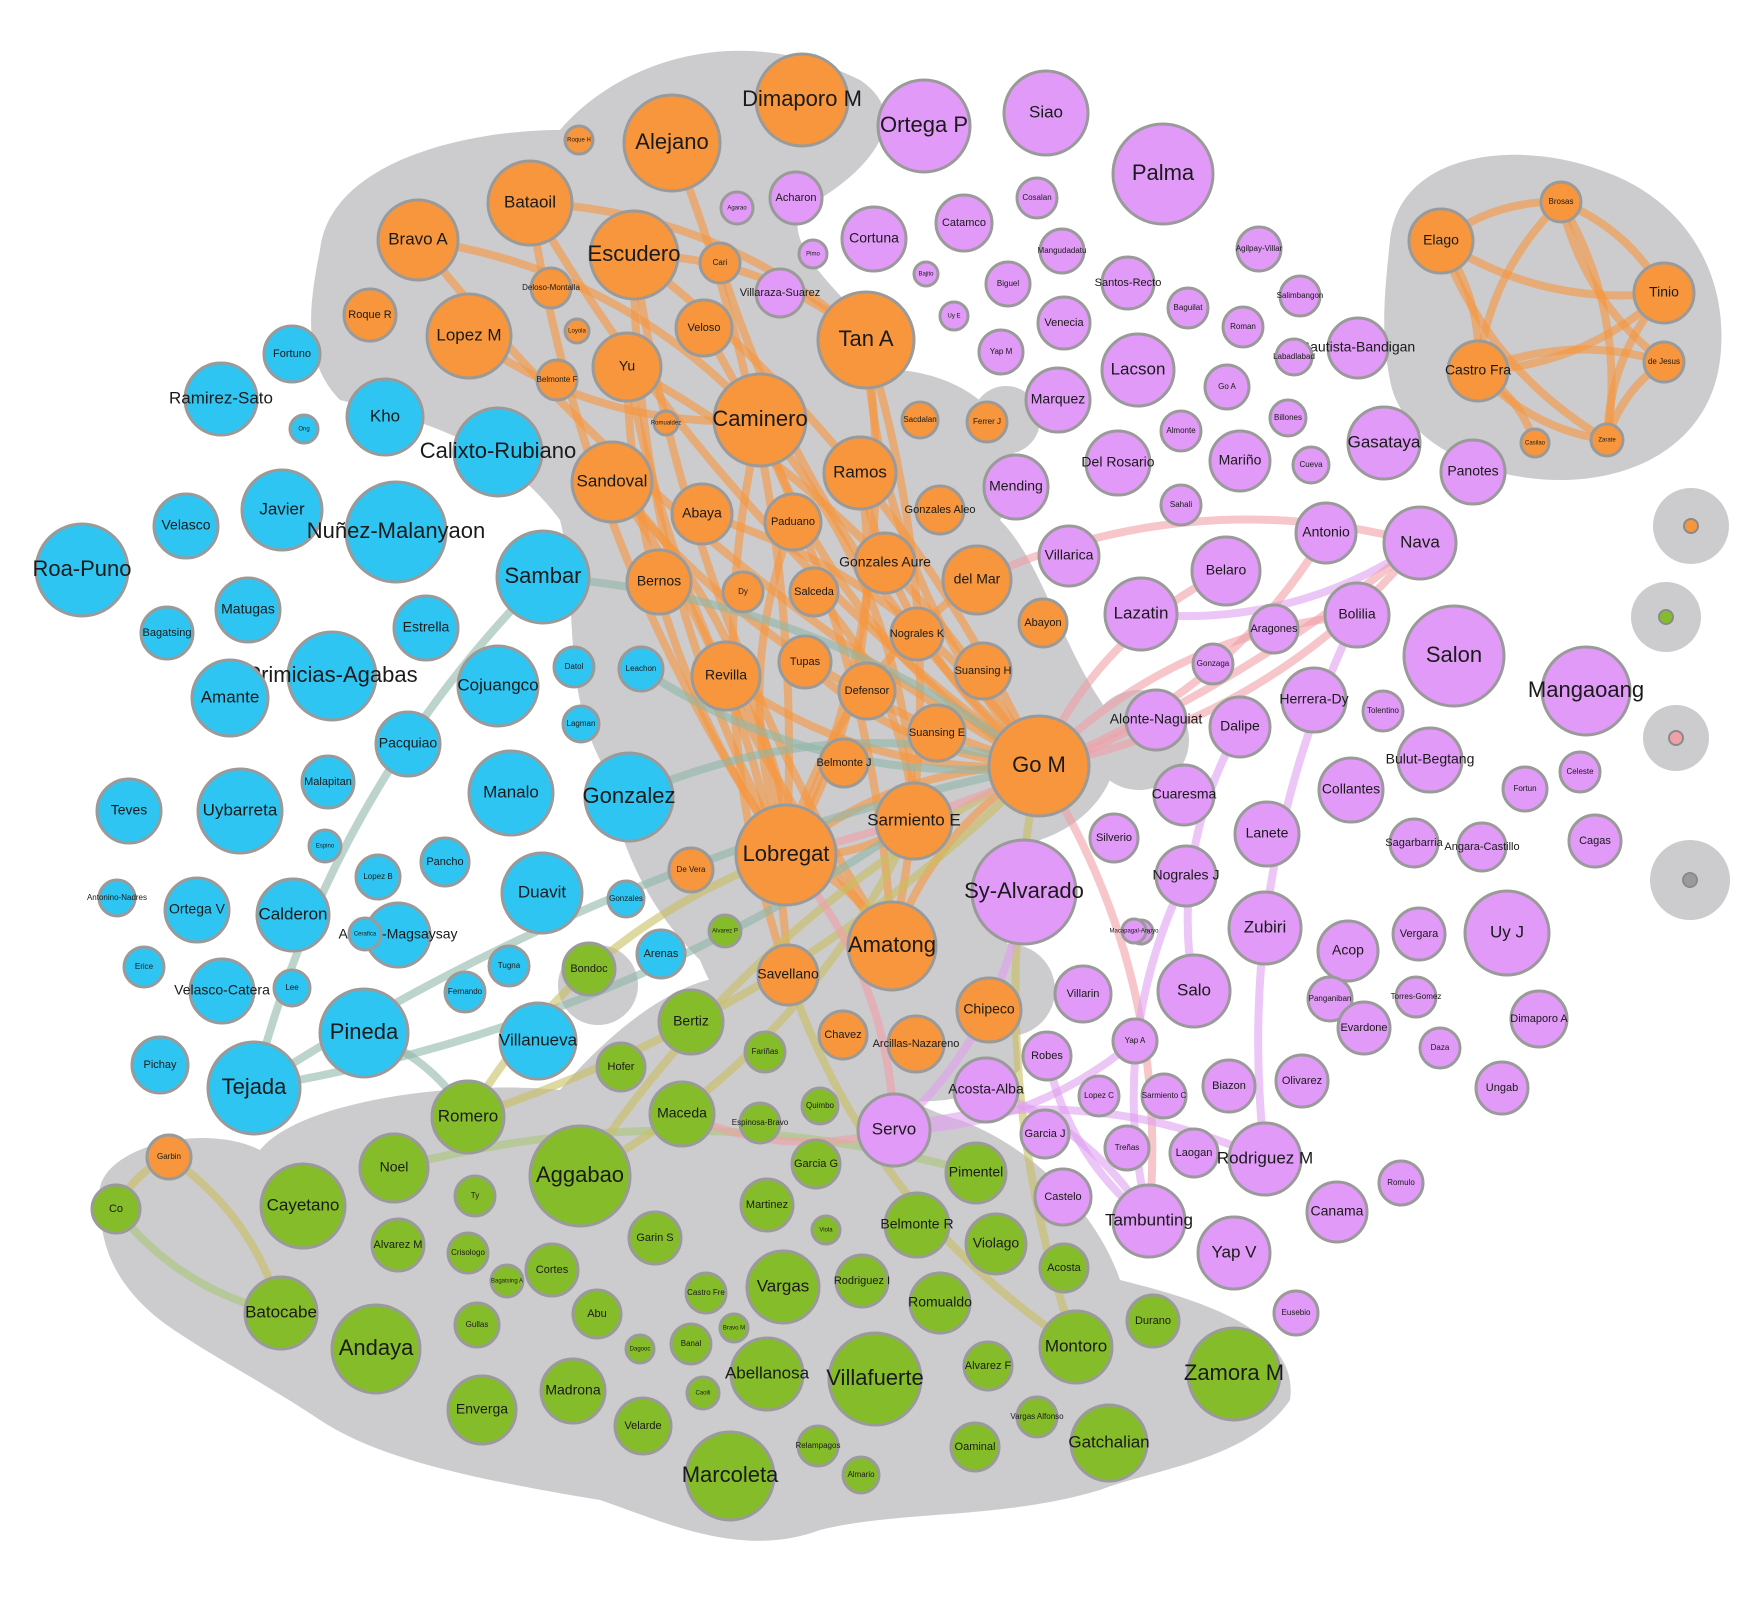  What do you see at coordinates (1001, 352) in the screenshot?
I see `node-yap-m: Yap M` at bounding box center [1001, 352].